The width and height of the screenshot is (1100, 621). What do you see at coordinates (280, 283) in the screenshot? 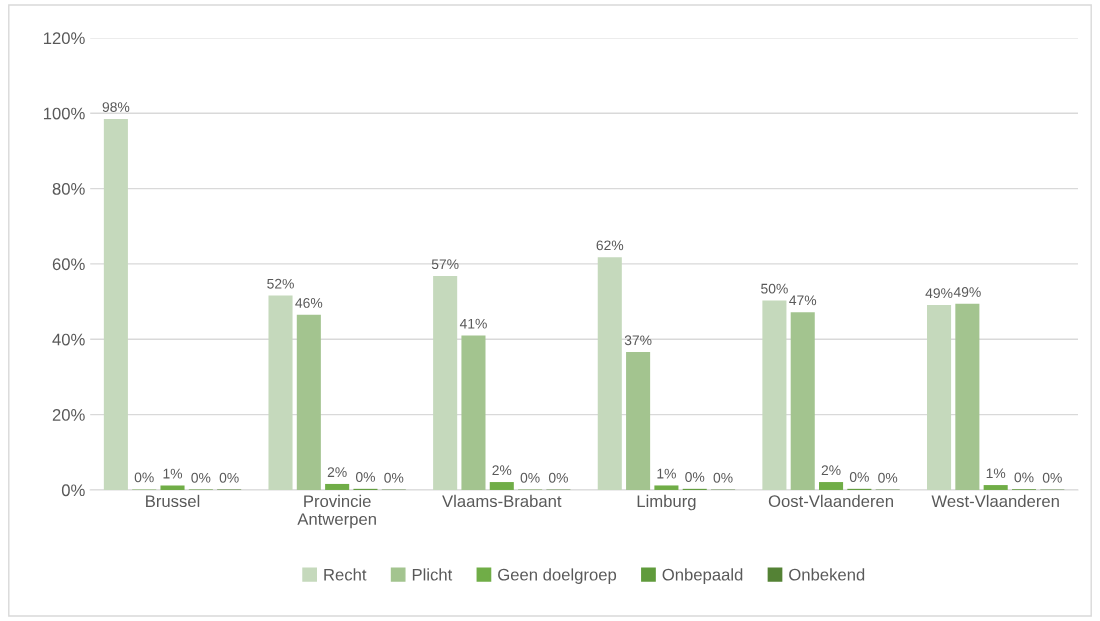
I see `data-label: 52%` at bounding box center [280, 283].